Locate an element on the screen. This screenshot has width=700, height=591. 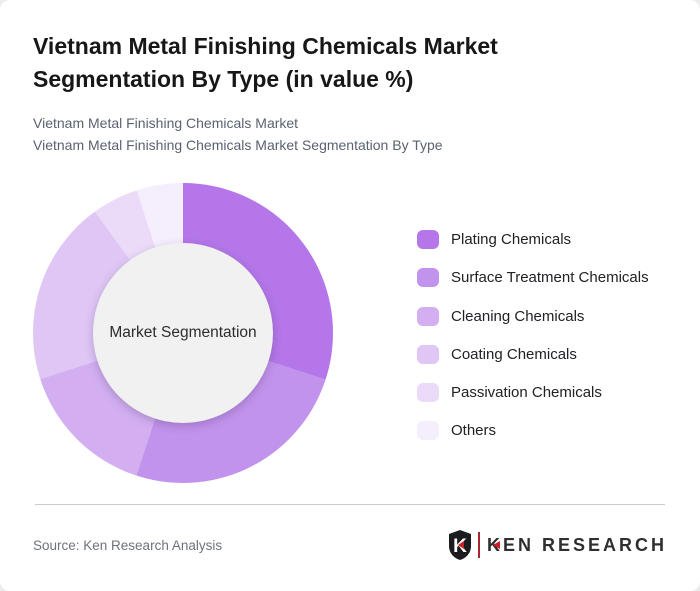
legend-label: Cleaning Chemicals is located at coordinates (518, 316).